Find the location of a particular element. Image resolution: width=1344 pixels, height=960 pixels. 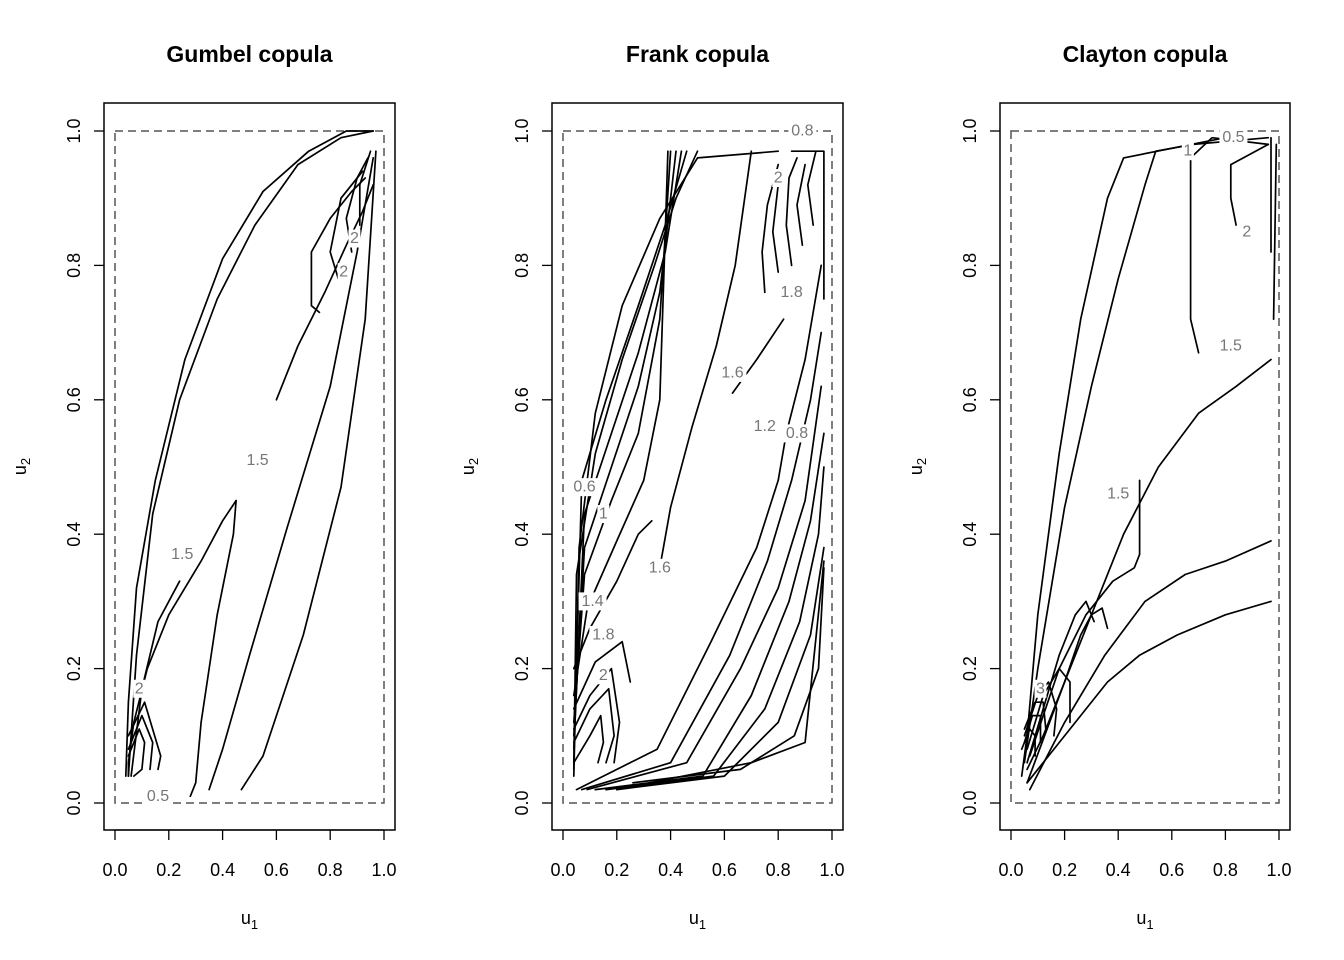

contour-level-label: 0.8 is located at coordinates (797, 433).